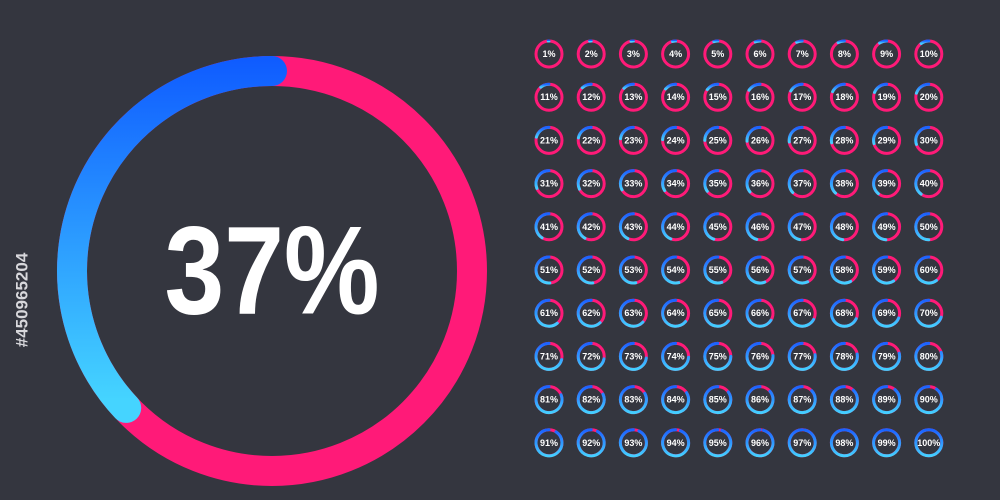 This screenshot has height=500, width=1000. I want to click on ring-label: 60%, so click(929, 270).